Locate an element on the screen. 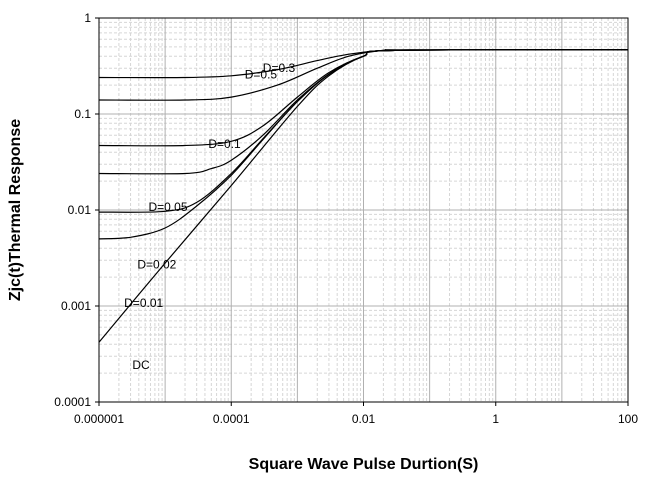 The image size is (657, 478). y-axis-tick-labels: 1 0.1 0.01 0.001 0.0001 is located at coordinates (76, 210).